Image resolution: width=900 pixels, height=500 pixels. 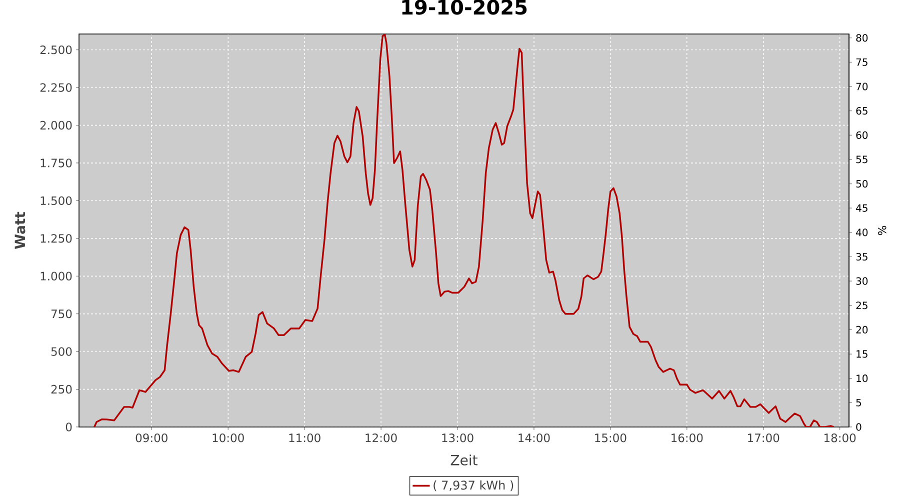 What do you see at coordinates (61, 351) in the screenshot?
I see `y-tick-label: 500` at bounding box center [61, 351].